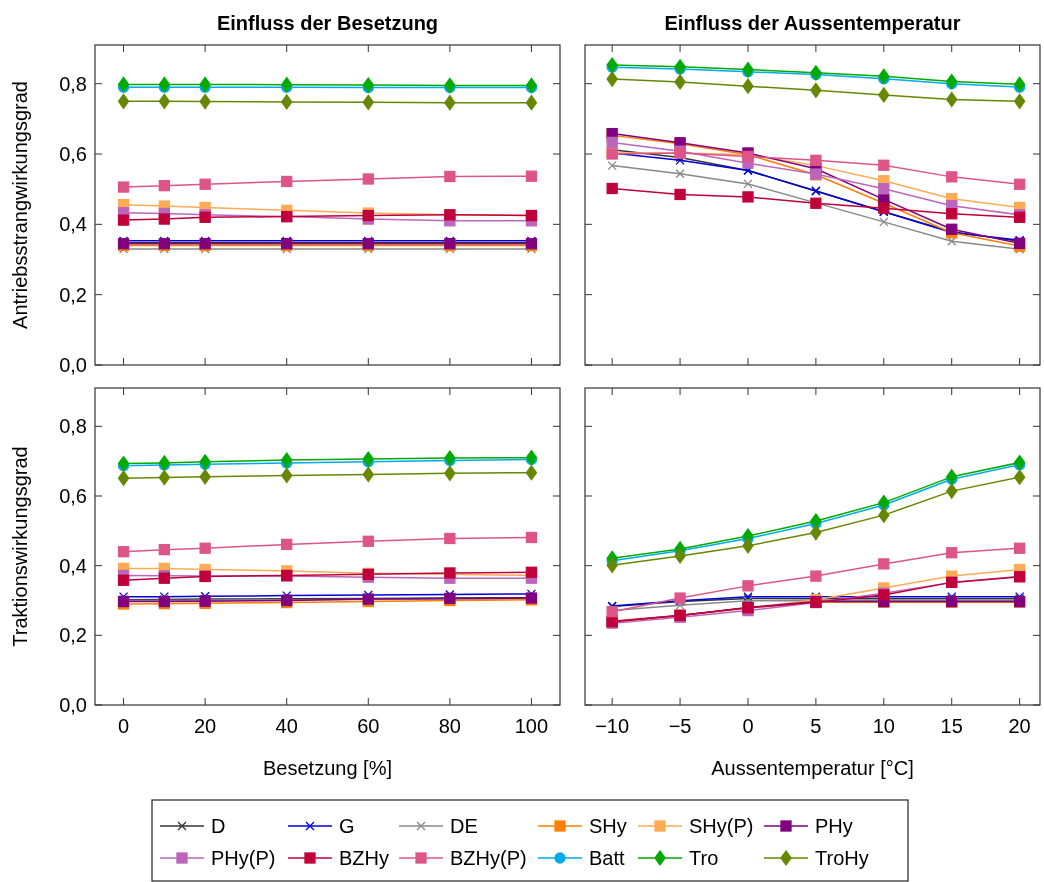  What do you see at coordinates (531, 726) in the screenshot?
I see `x-tick-label: 100` at bounding box center [531, 726].